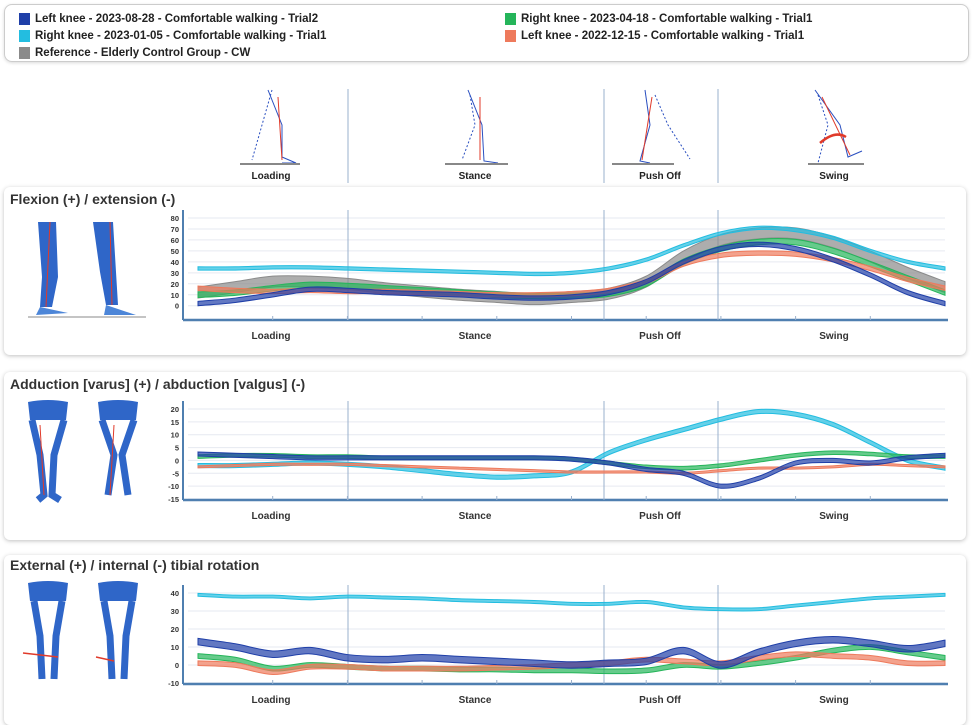 The width and height of the screenshot is (974, 725). I want to click on y-tick-label: -15, so click(173, 499).